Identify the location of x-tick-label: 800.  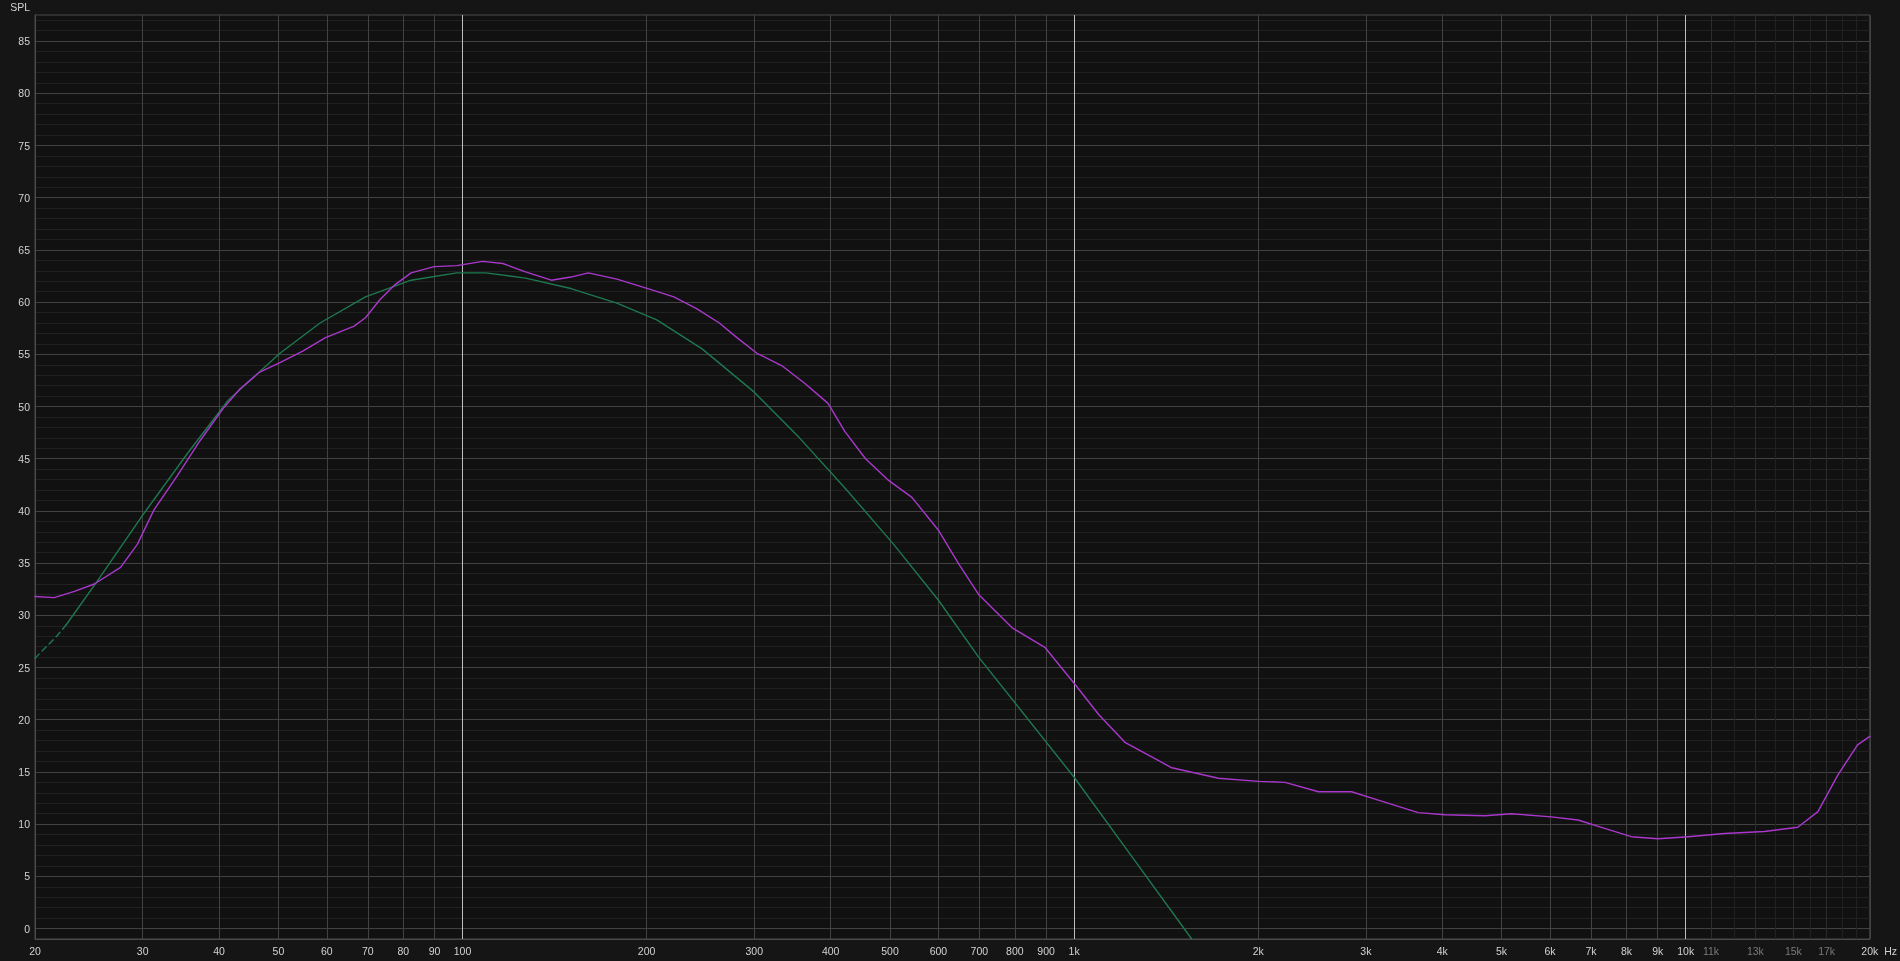
(1015, 950).